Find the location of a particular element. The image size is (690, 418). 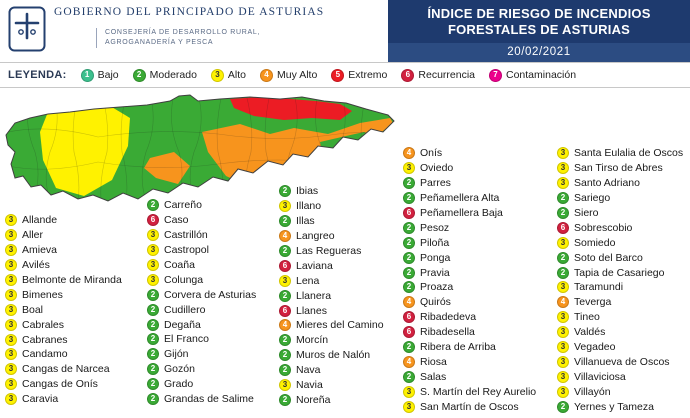

municipality-row: 2 Carreño is located at coordinates (212, 205).